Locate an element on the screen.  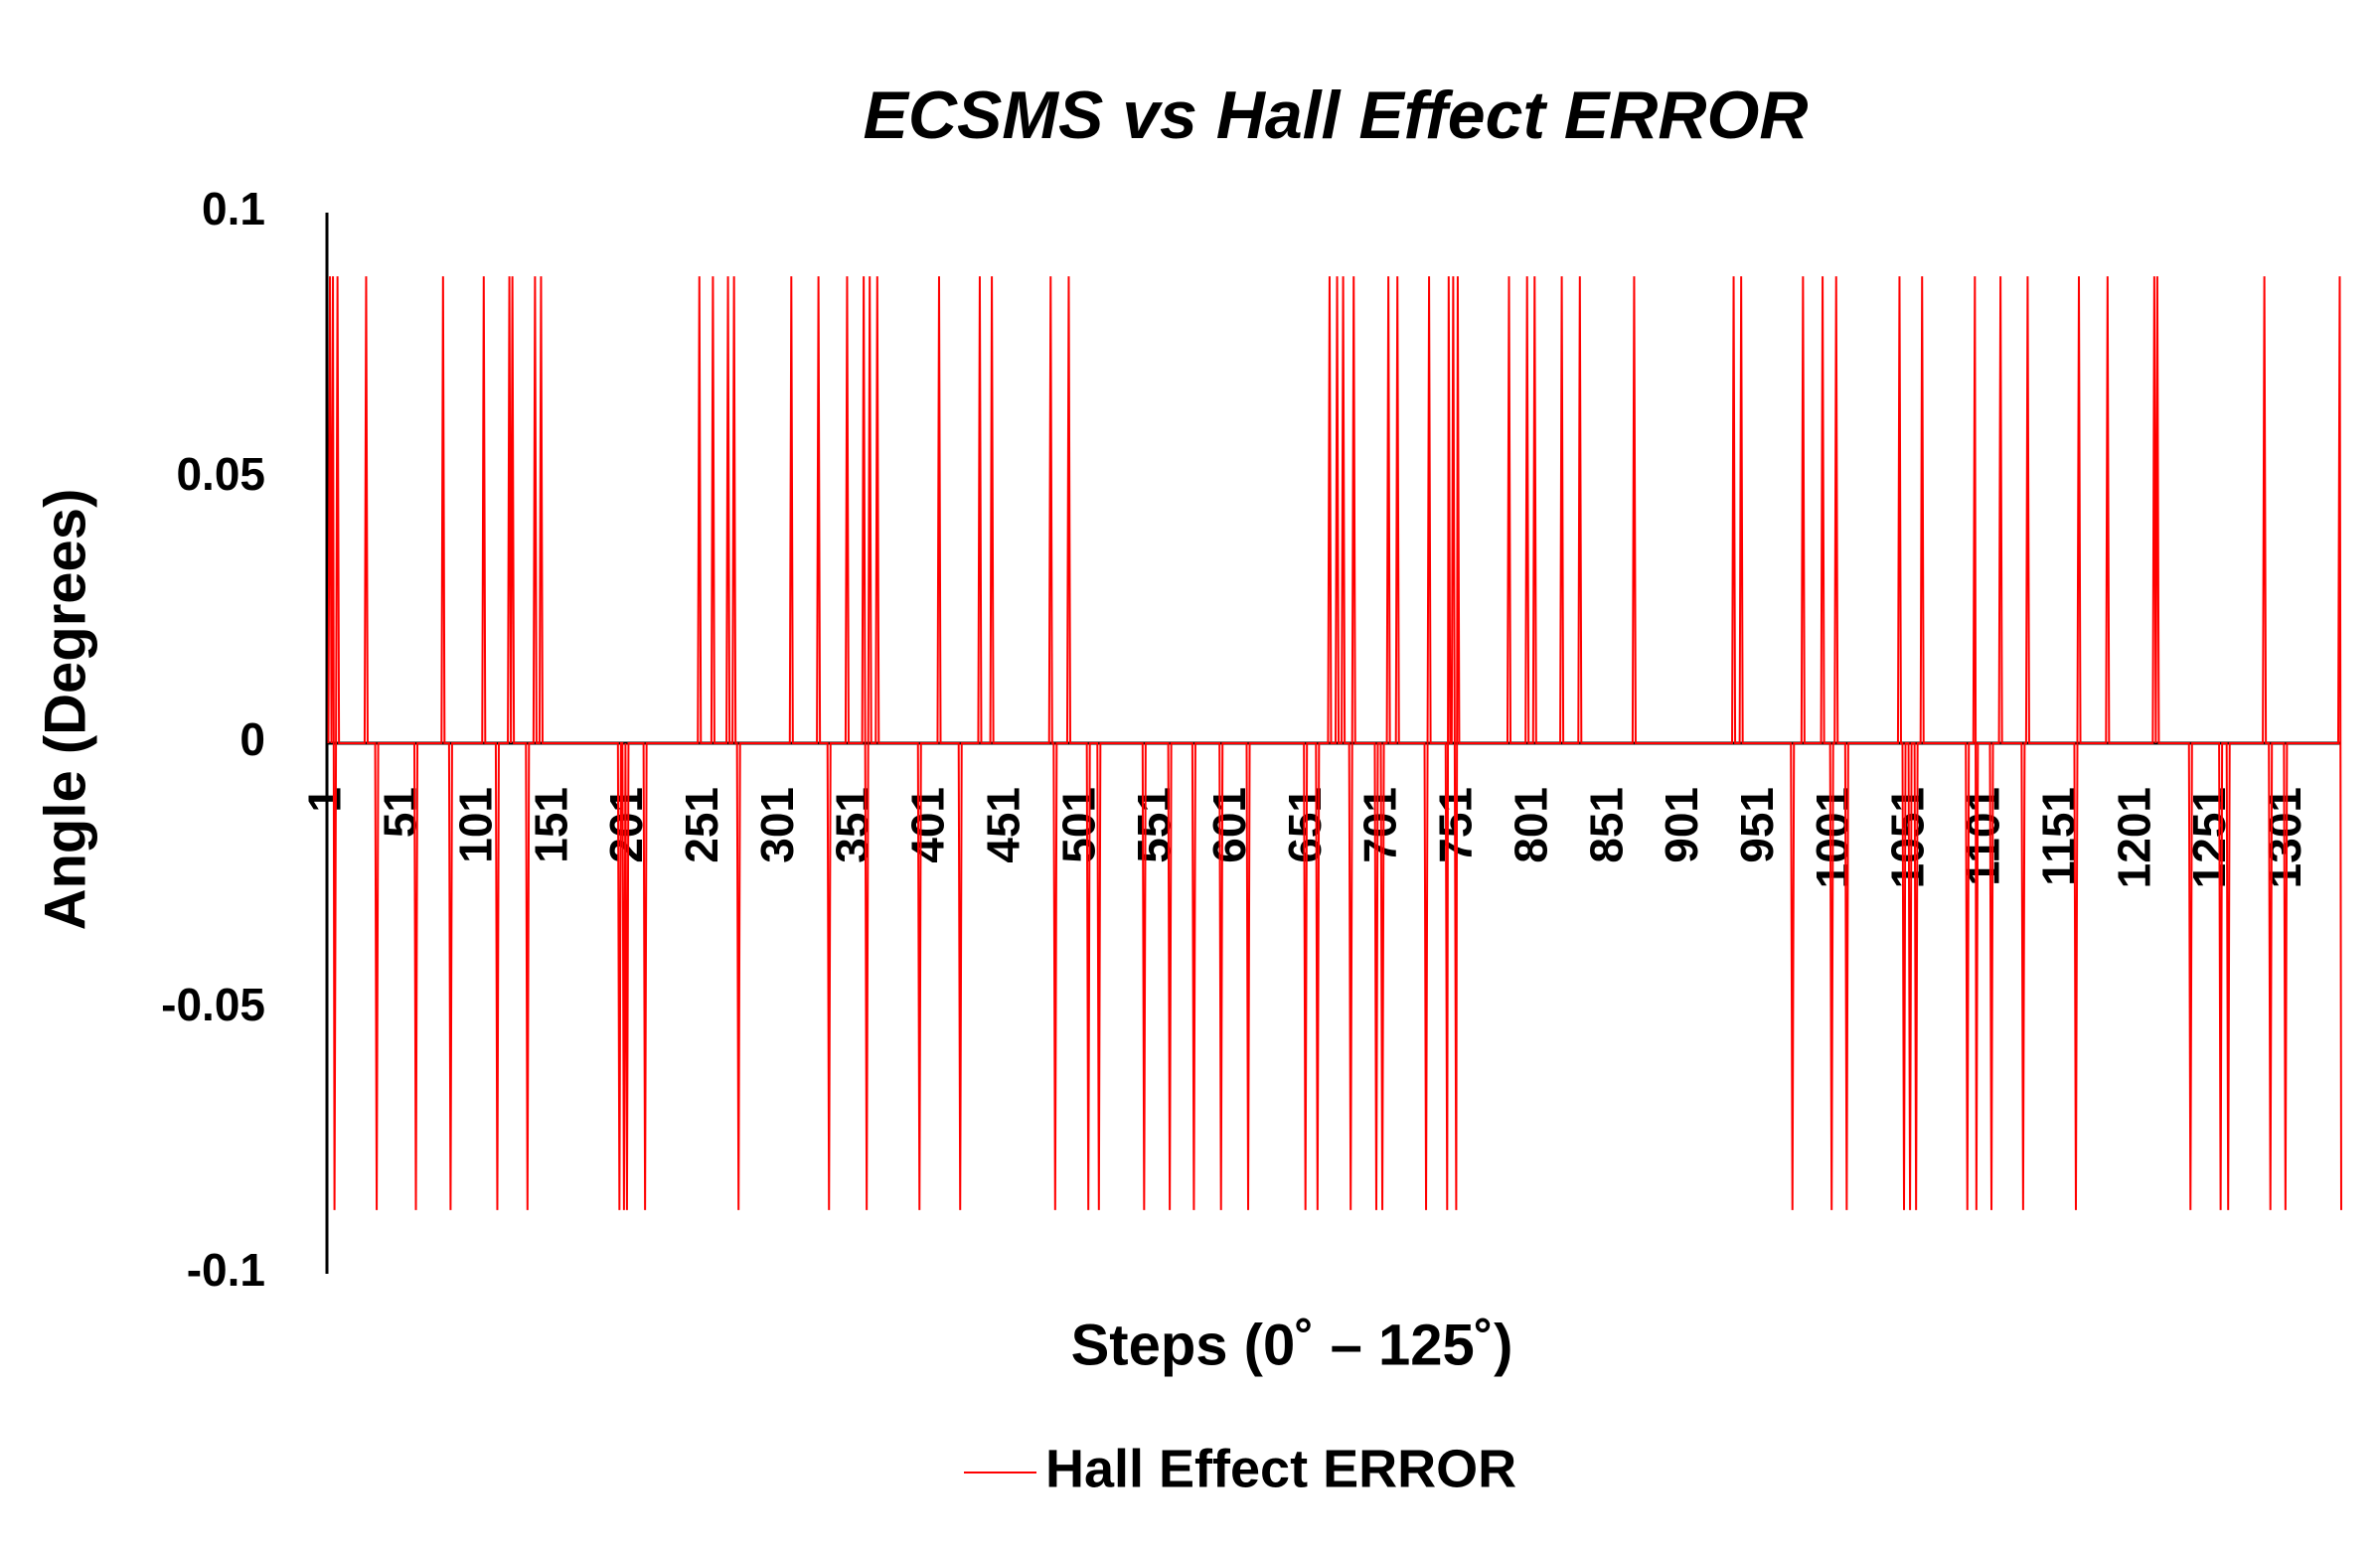
x-tick-label: 301 is located at coordinates (777, 825).